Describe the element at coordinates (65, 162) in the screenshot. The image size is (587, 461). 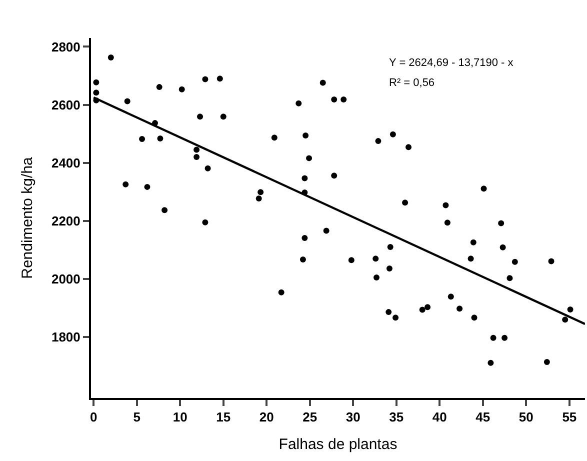
I see `y-tick-label: 2400` at that location.